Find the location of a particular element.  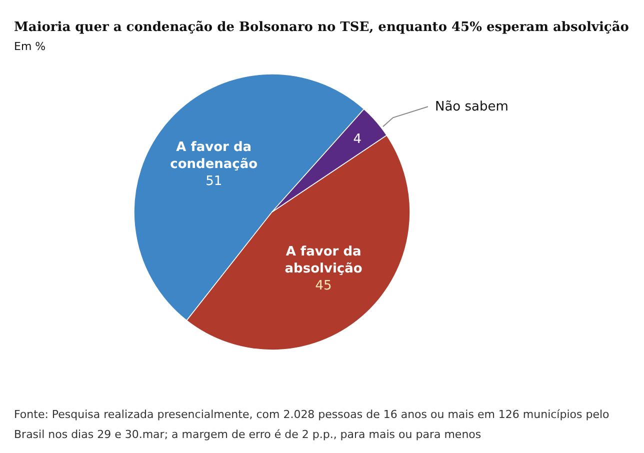

source-note: Fonte: Pesquisa realizada presencialmente, com 2.028 pessoas de 16 anos ou mais em 126 municípios pelo Brasil nos dias 29 e 30.mar; a margem de erro é de 2 p.p., para mais ou para menos is located at coordinates (312, 424).